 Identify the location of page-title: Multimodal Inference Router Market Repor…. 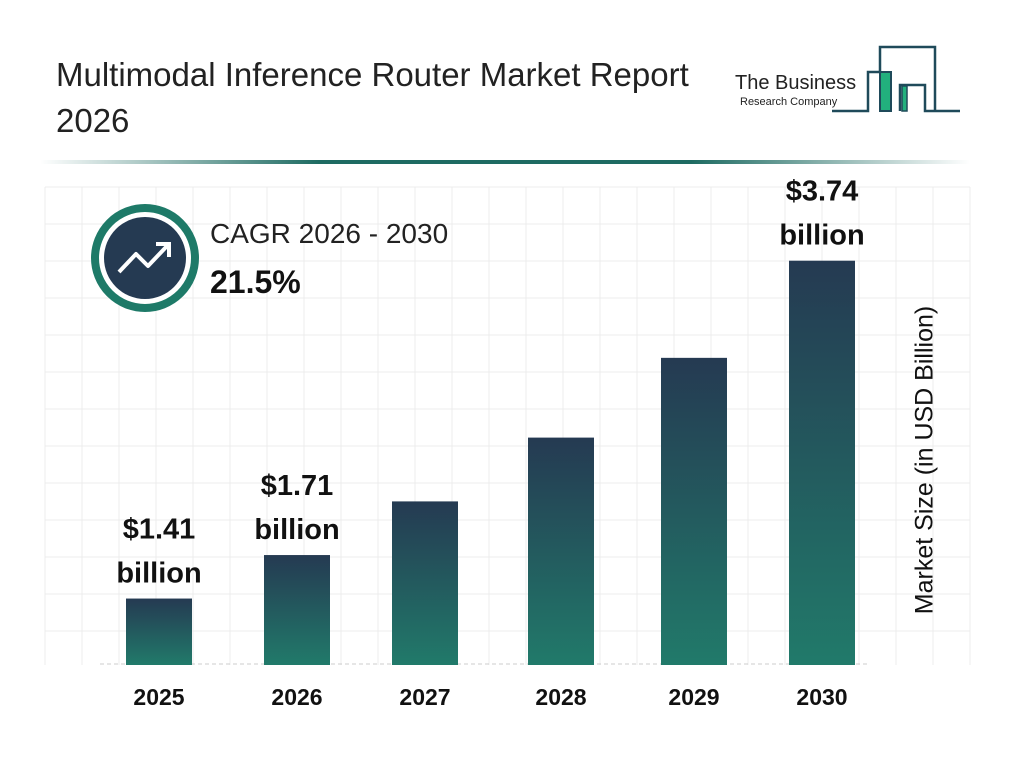
(372, 97).